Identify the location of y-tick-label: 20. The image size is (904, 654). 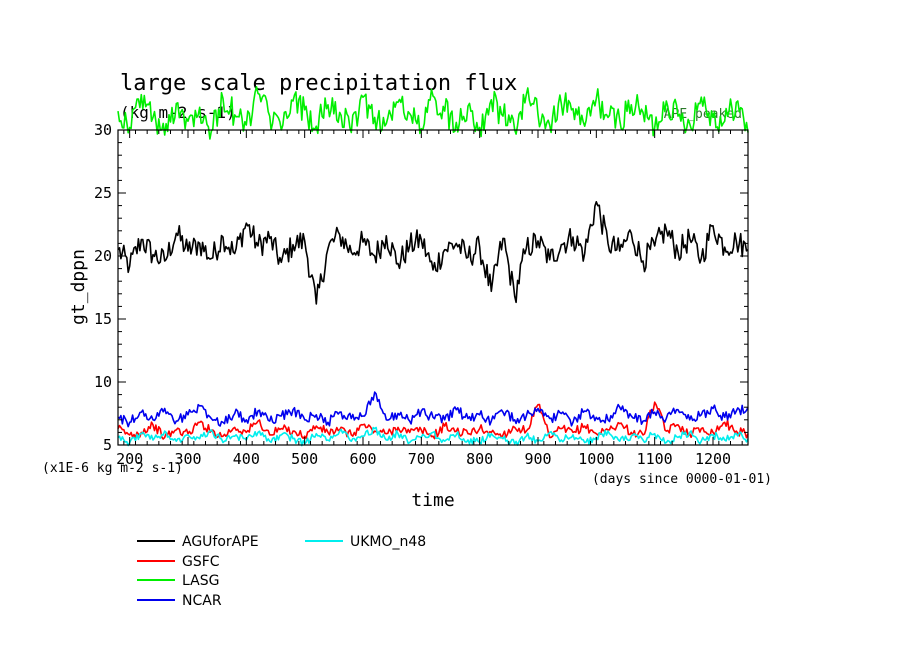
(103, 256).